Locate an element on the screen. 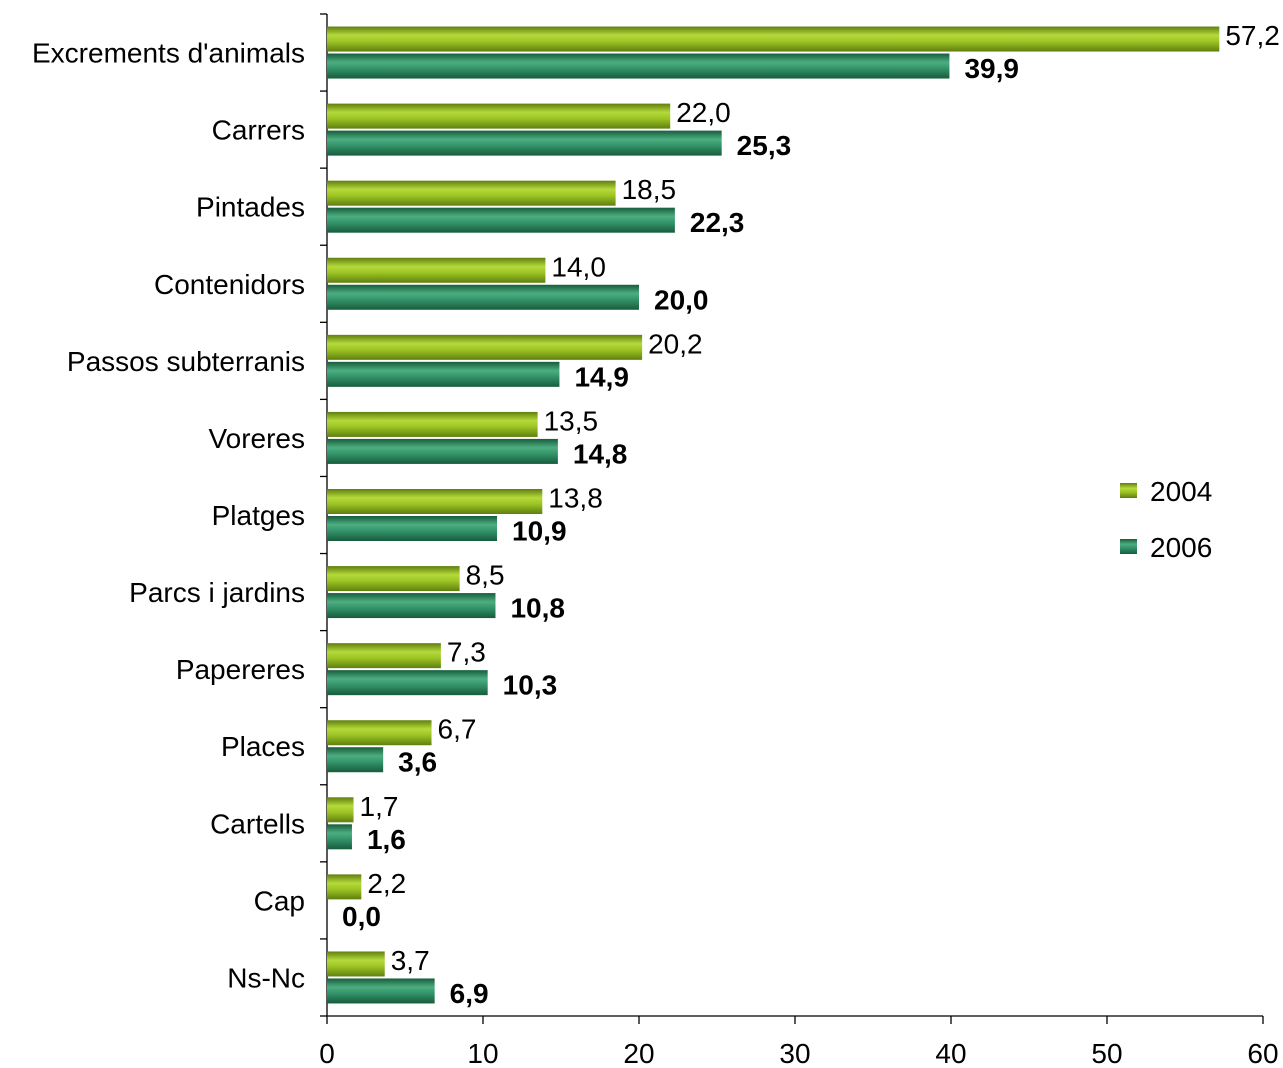  data-label-2004: 6,7 is located at coordinates (457, 729).